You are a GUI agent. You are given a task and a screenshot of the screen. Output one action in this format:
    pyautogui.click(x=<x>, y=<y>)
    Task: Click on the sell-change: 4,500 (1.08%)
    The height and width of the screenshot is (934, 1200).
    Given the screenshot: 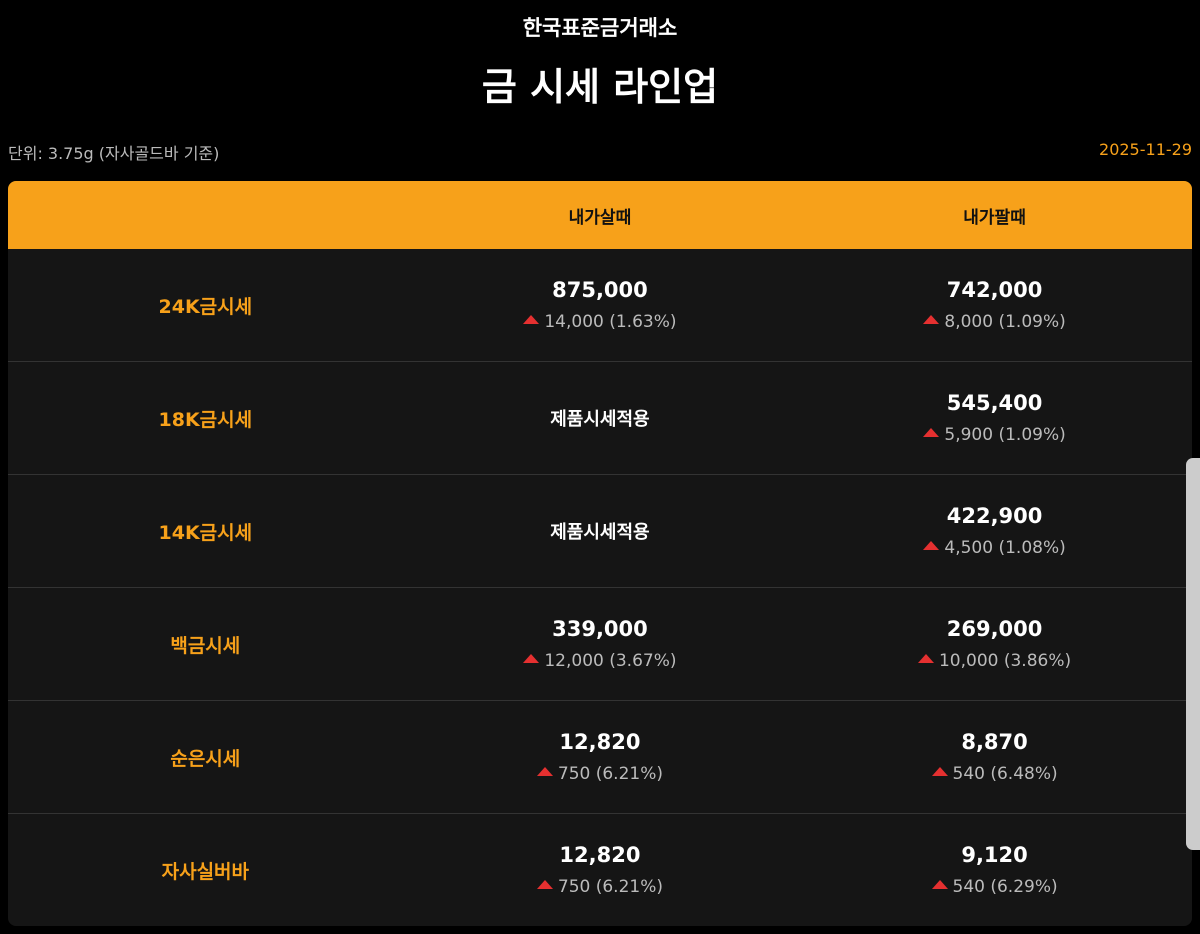 What is the action you would take?
    pyautogui.click(x=994, y=548)
    